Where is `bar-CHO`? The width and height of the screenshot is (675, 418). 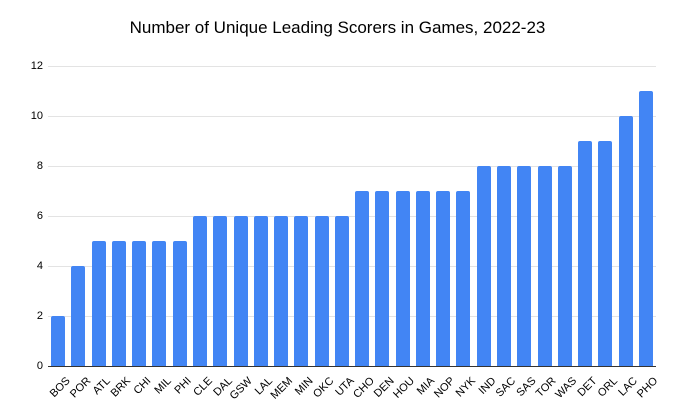
bar-CHO is located at coordinates (362, 278).